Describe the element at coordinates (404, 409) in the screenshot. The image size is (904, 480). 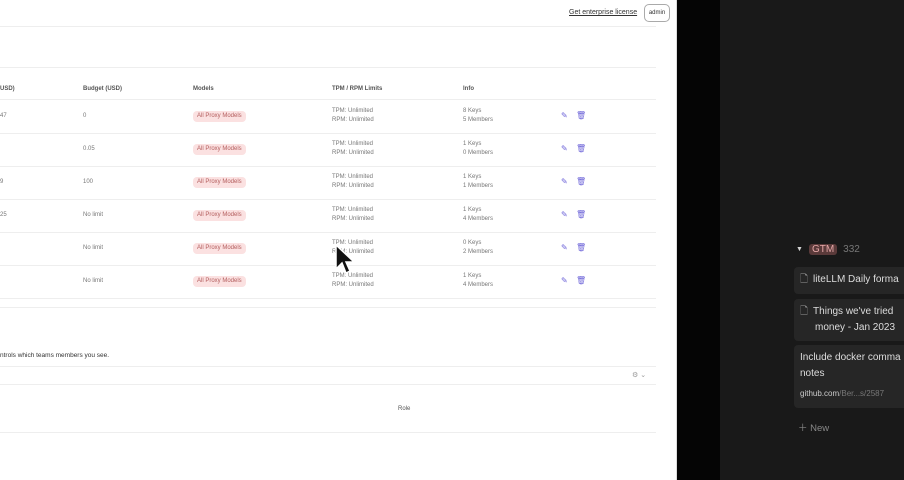
I see `col-role: Role` at that location.